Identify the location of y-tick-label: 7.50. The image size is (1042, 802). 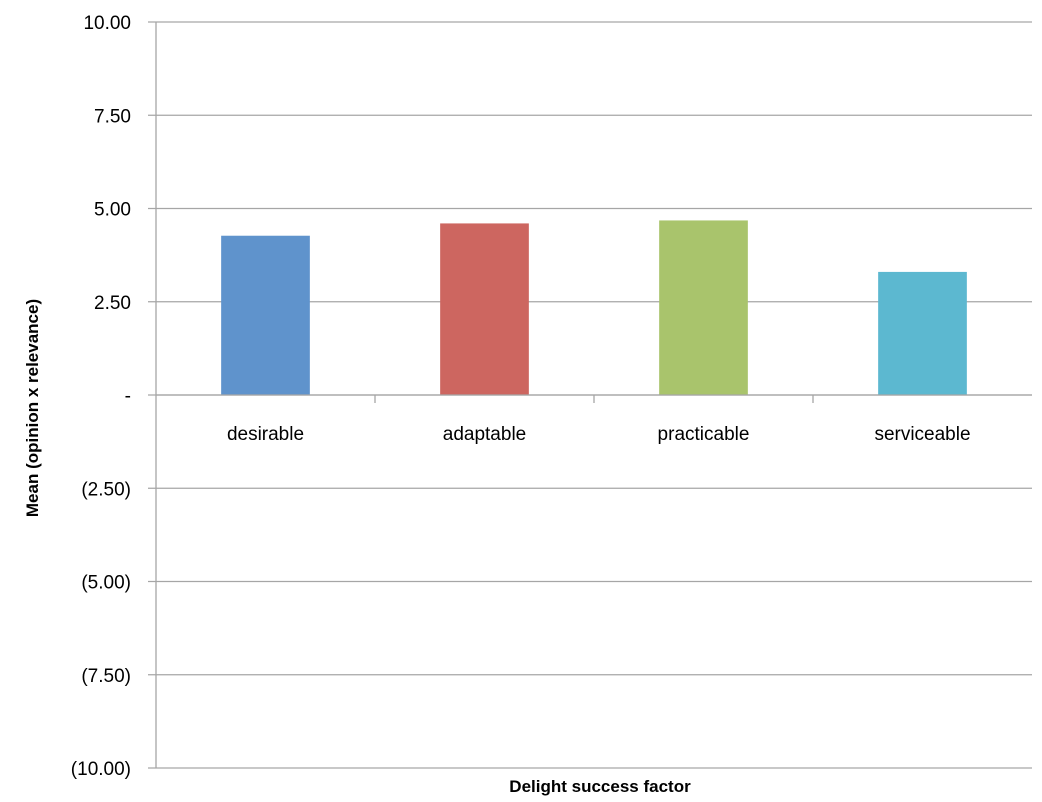
(112, 116).